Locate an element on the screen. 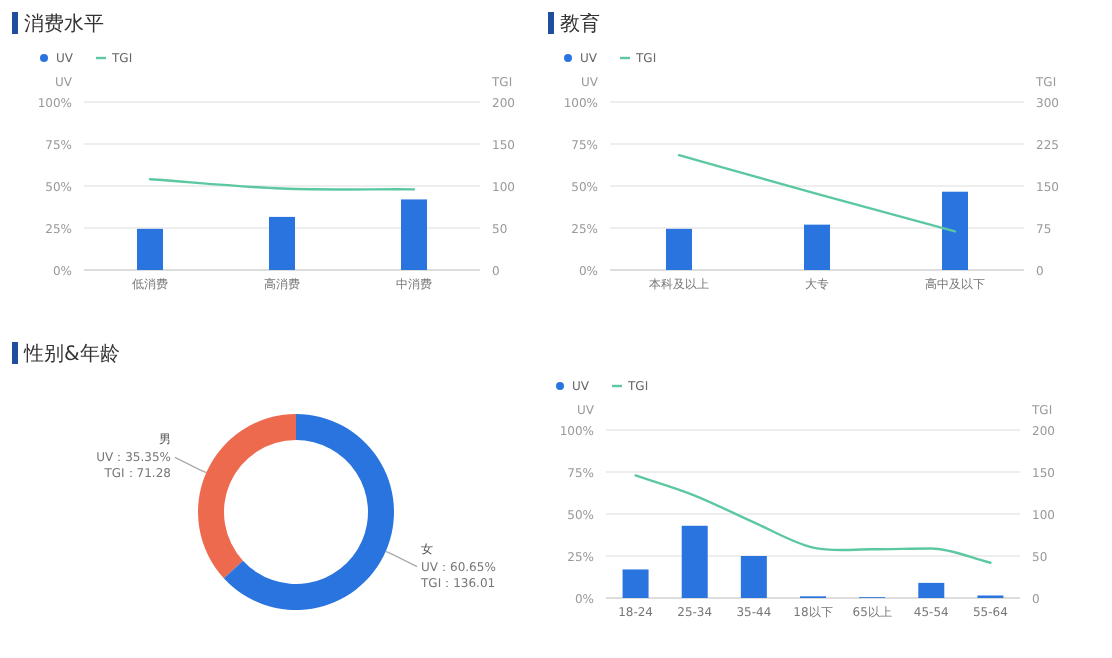 This screenshot has width=1112, height=658. chart-title: 教育 is located at coordinates (580, 24).